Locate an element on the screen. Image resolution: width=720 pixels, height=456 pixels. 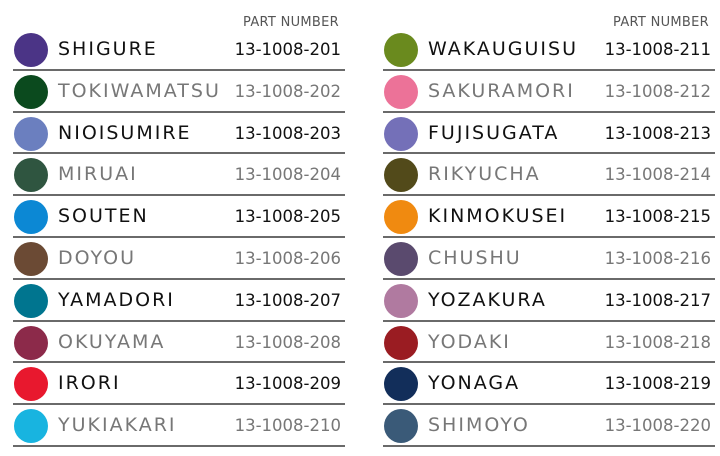
color-row: WAKAUGUISU 13-1008-211 is located at coordinates (549, 50).